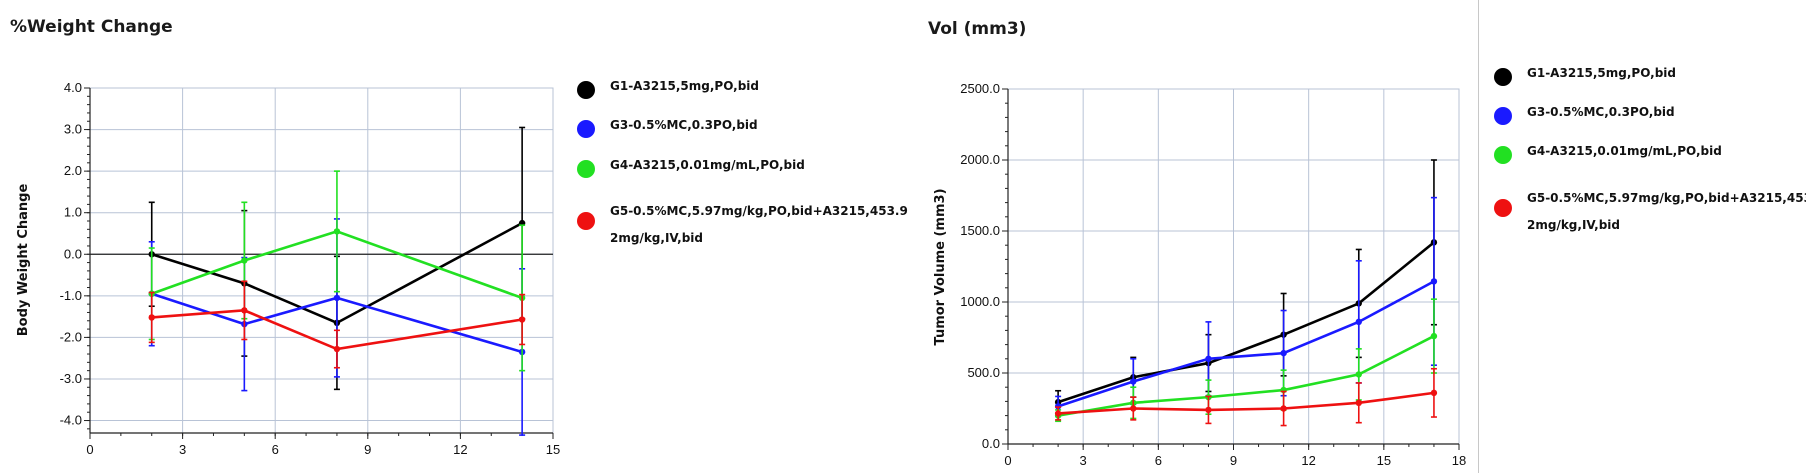 The width and height of the screenshot is (1806, 473). I want to click on y-axis-title: Tumor Volume (mm3), so click(940, 266).